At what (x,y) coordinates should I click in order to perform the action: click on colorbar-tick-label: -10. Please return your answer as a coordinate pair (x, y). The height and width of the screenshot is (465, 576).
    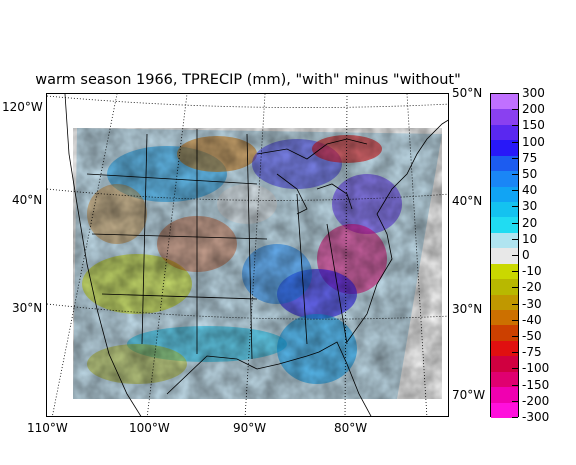
    Looking at the image, I should click on (532, 271).